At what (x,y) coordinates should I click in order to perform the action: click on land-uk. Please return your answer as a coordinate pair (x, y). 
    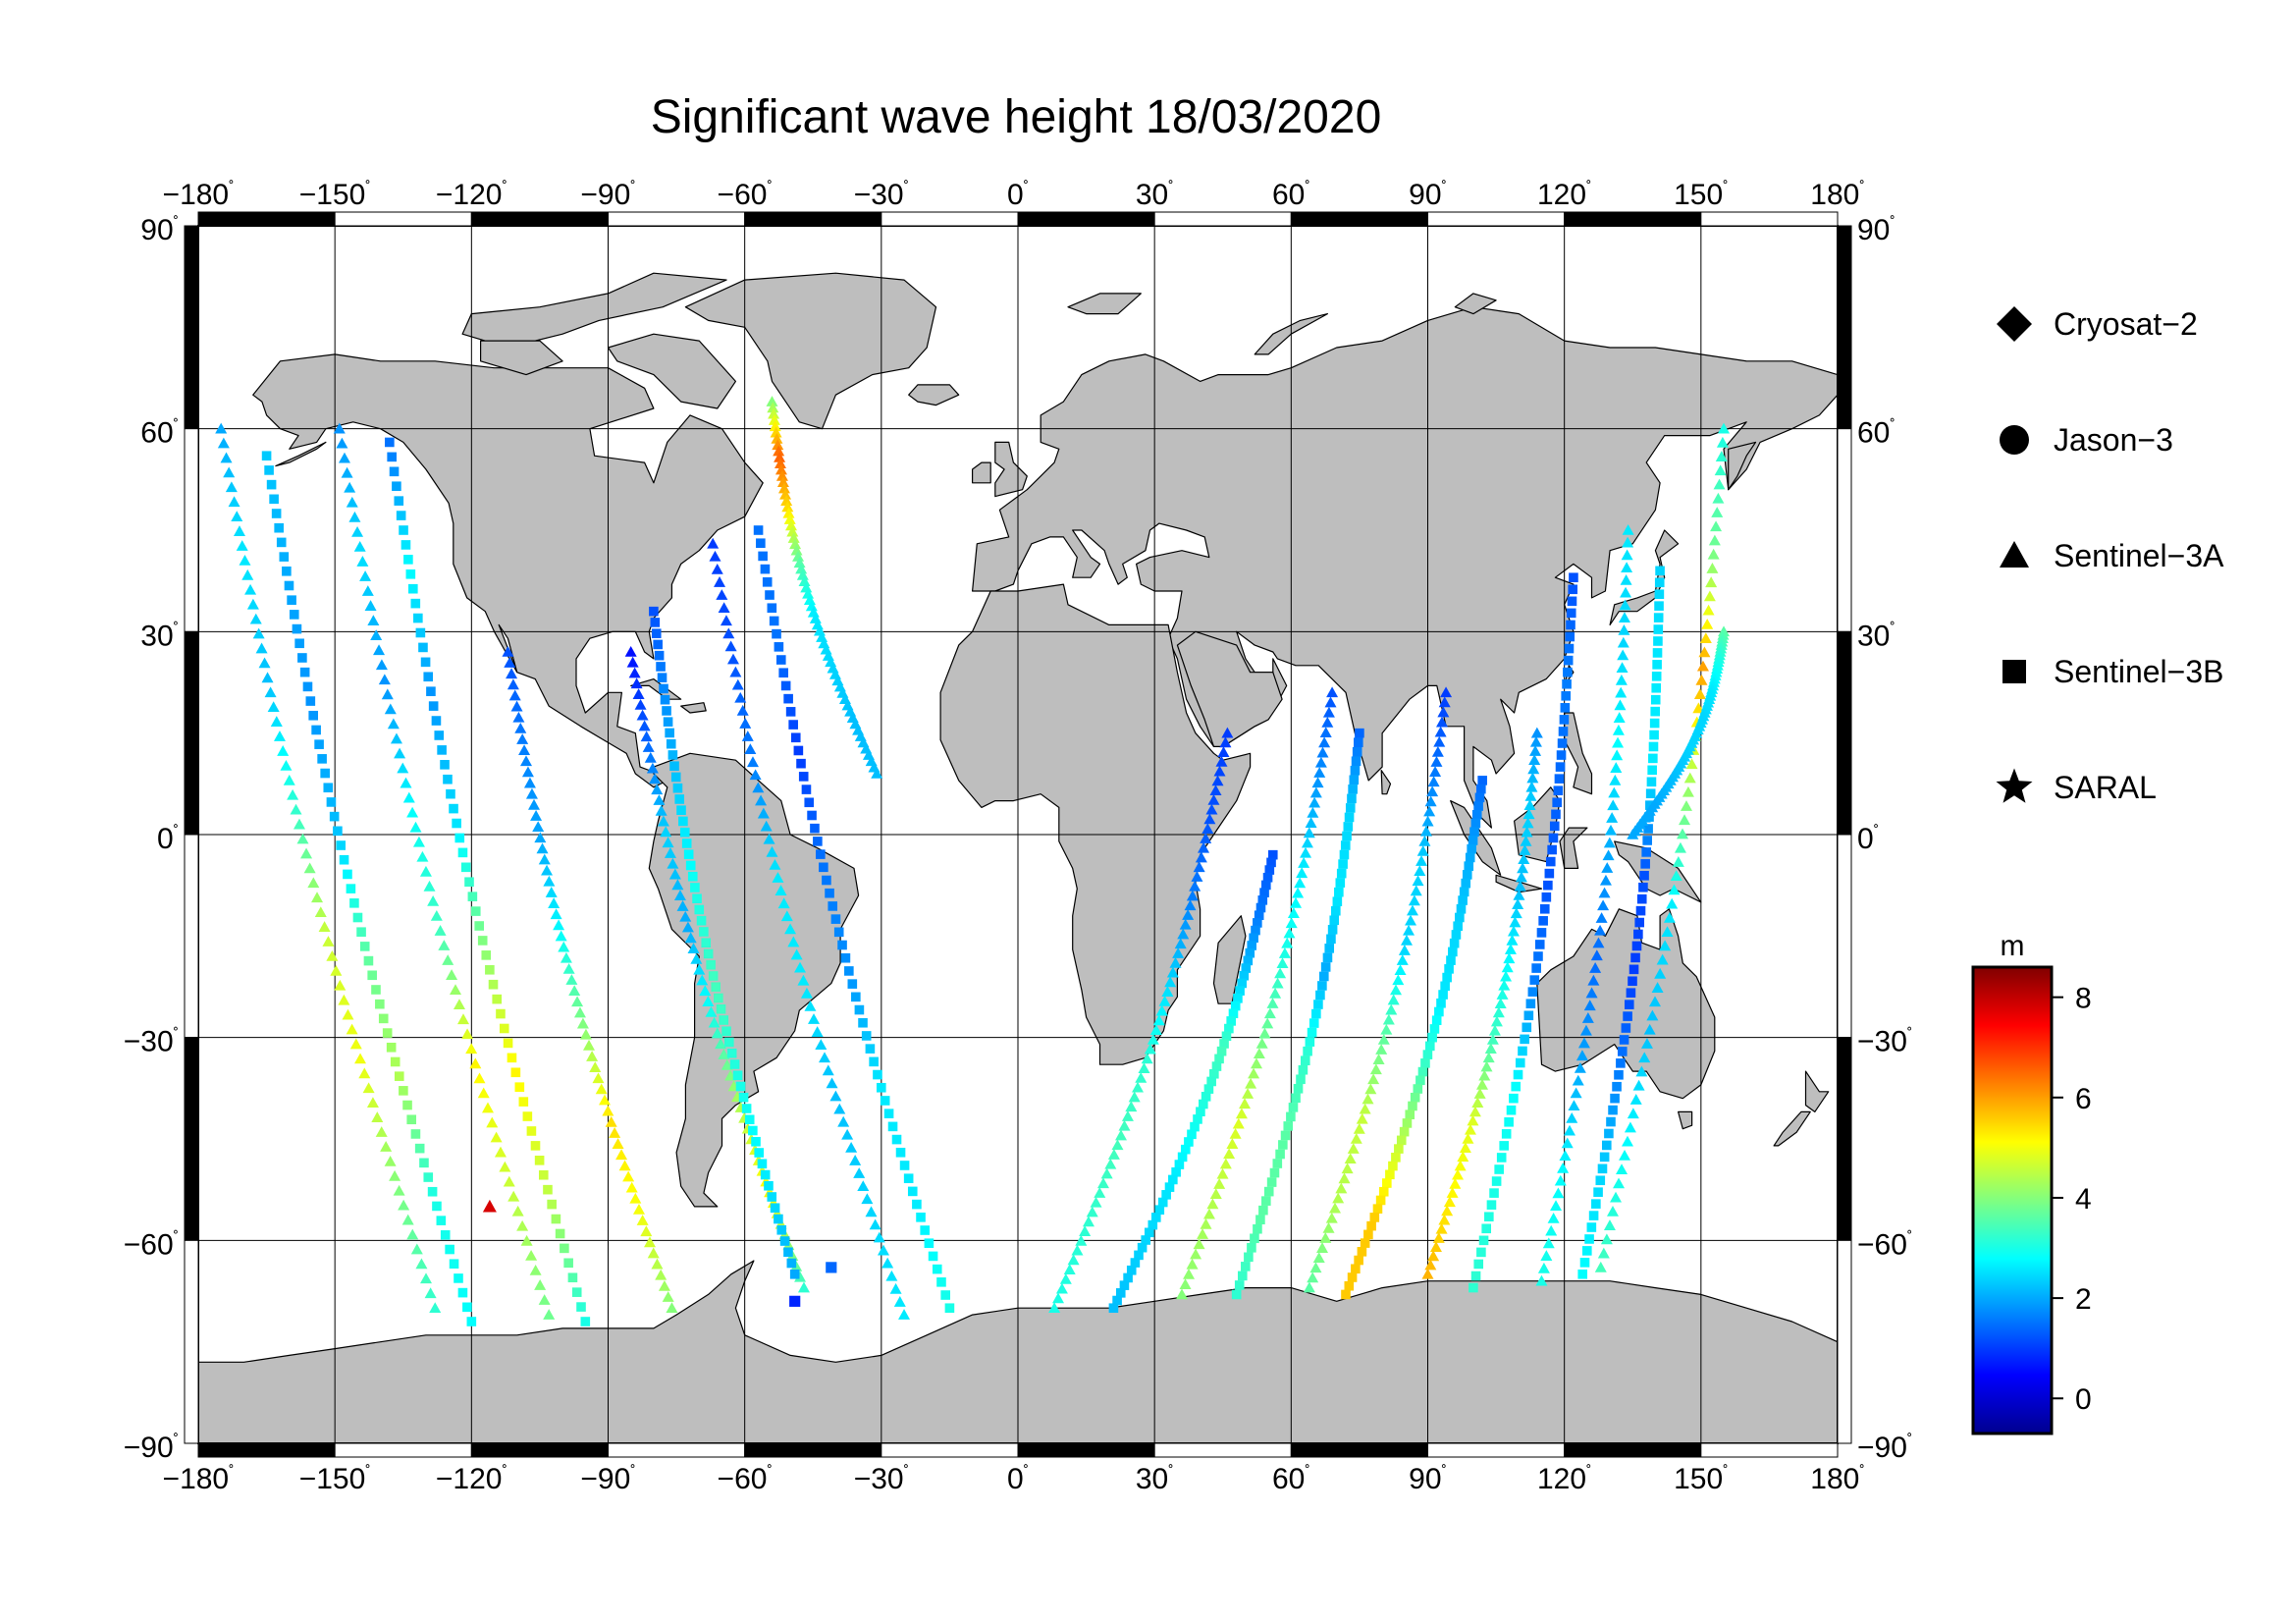
    Looking at the image, I should click on (1011, 469).